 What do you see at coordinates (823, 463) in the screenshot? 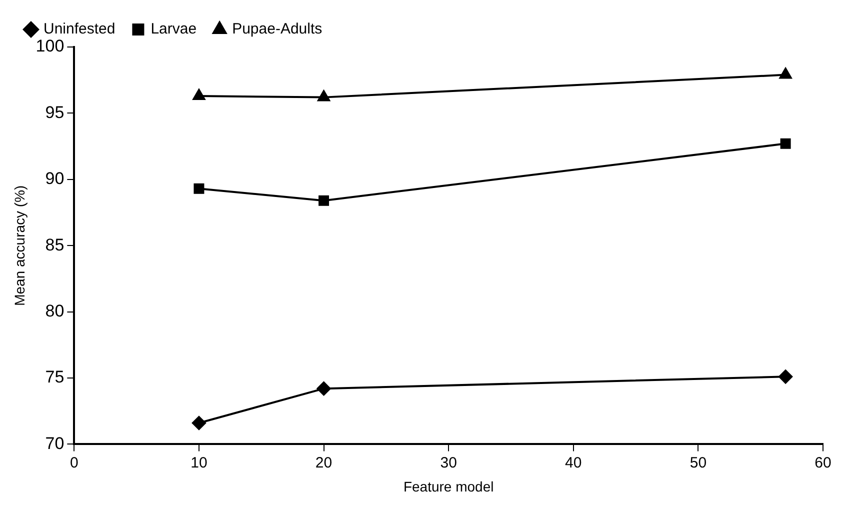
I see `x-tick-label: 60` at bounding box center [823, 463].